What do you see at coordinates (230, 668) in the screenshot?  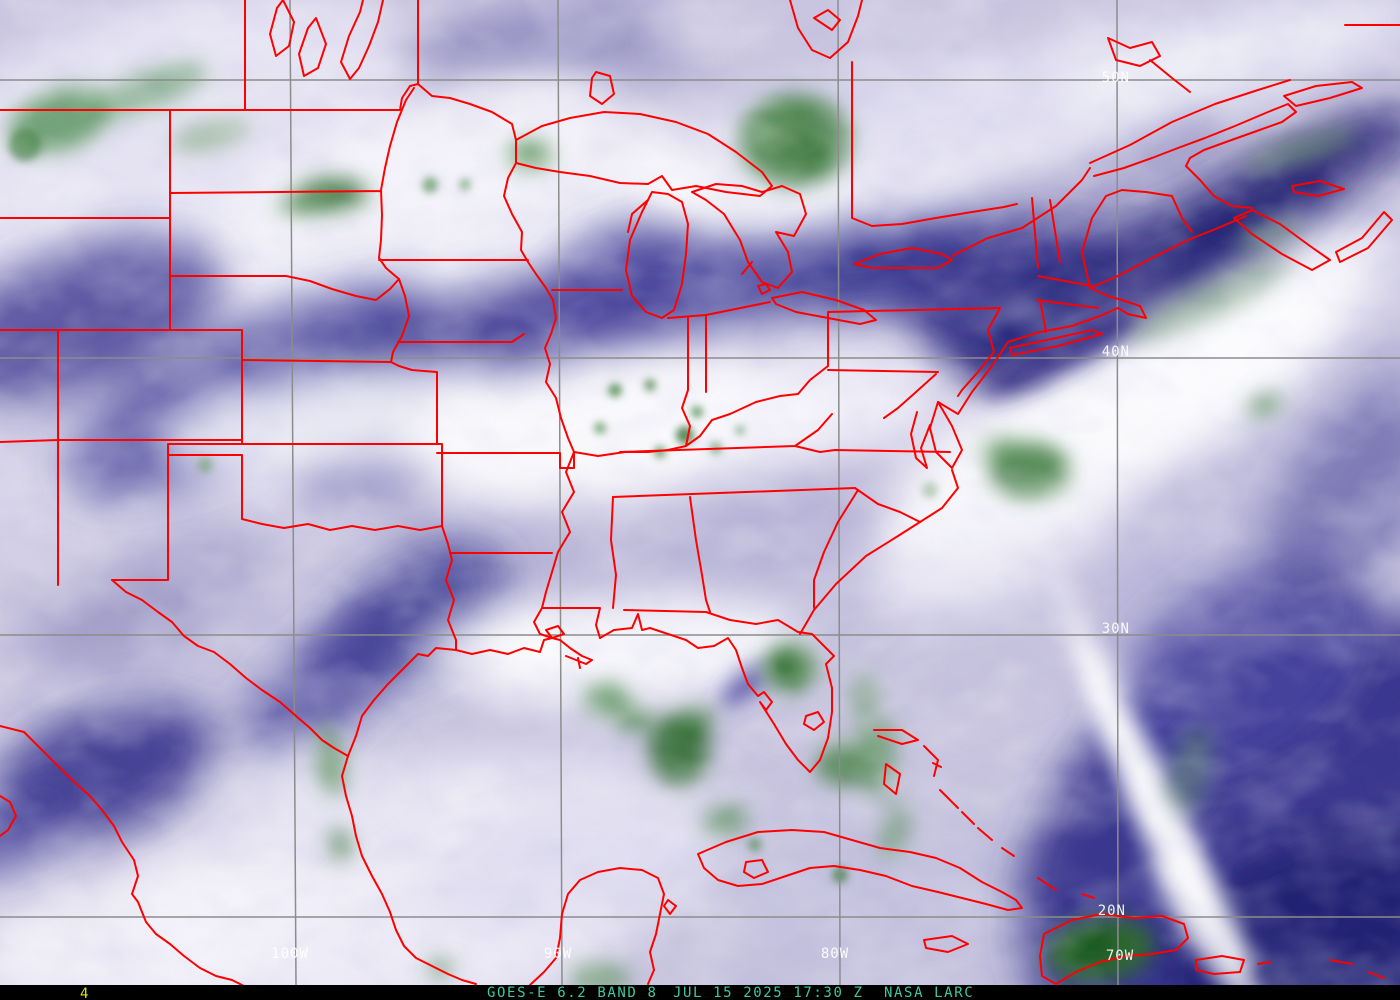 I see `rio-grande` at bounding box center [230, 668].